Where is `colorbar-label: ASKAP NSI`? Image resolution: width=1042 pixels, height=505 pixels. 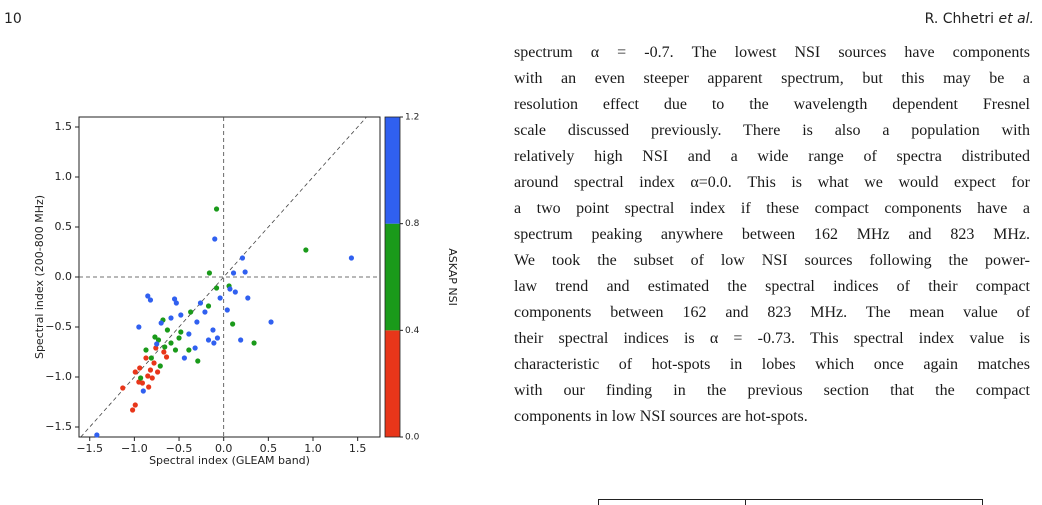
colorbar-label: ASKAP NSI is located at coordinates (452, 277).